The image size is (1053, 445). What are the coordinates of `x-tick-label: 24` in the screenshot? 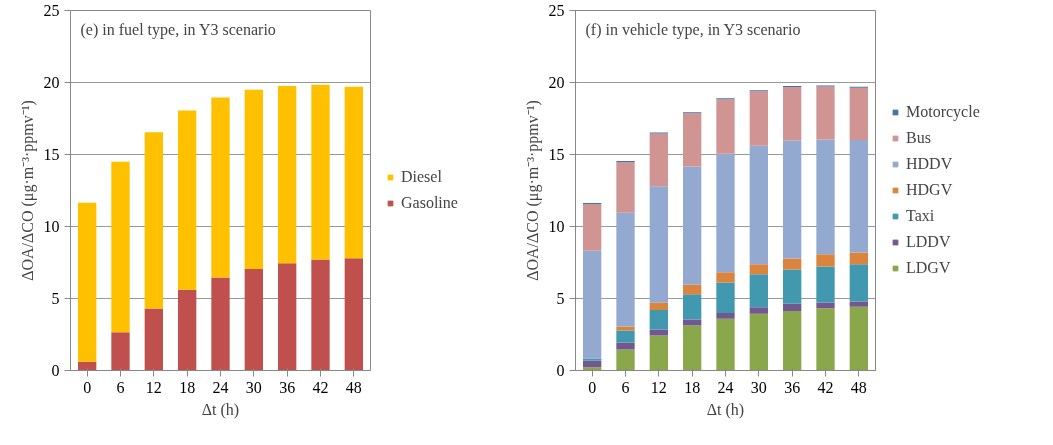 It's located at (220, 387).